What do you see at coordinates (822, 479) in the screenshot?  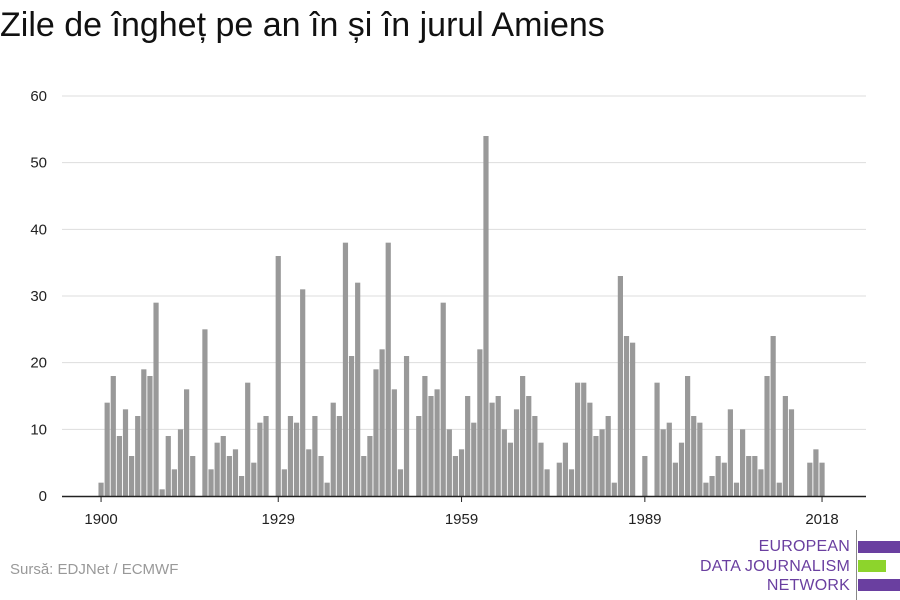 I see `bar-2018` at bounding box center [822, 479].